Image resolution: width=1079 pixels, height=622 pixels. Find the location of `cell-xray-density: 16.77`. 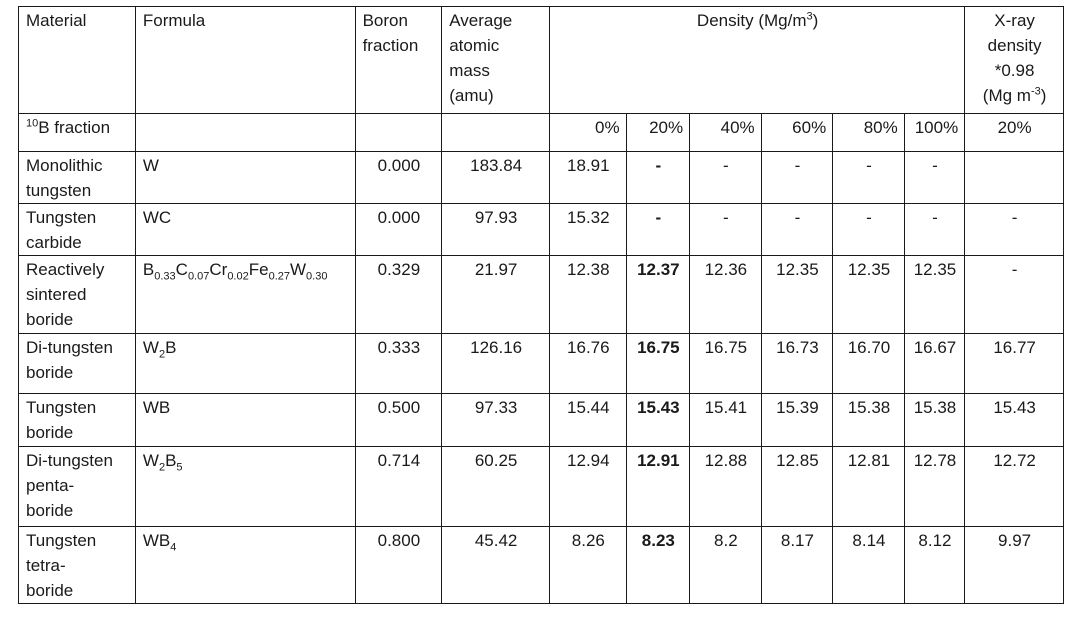

cell-xray-density: 16.77 is located at coordinates (1014, 363).